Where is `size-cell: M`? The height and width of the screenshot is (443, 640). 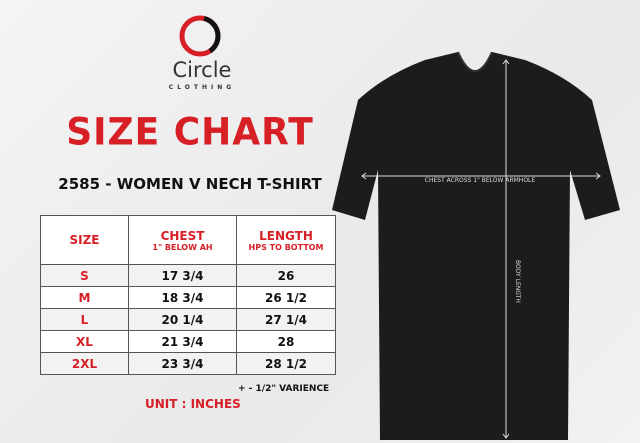 size-cell: M is located at coordinates (84, 297).